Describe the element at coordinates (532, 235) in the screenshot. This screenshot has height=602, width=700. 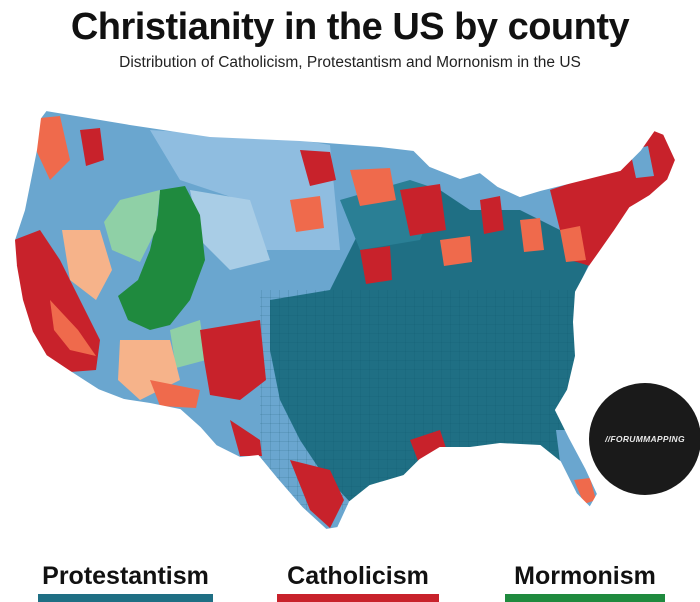
I see `region-ohio` at that location.